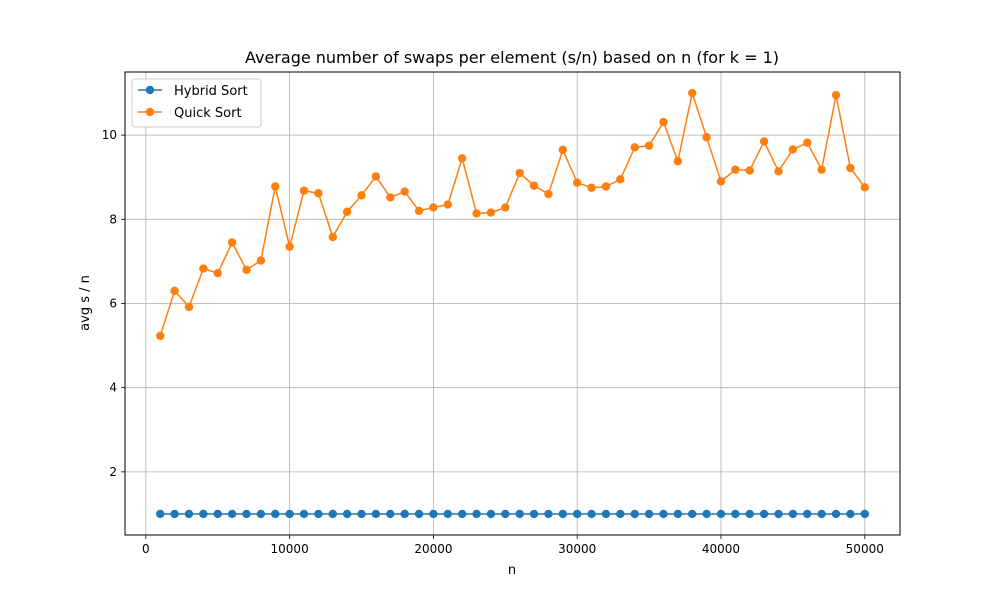 This screenshot has height=600, width=1000. Describe the element at coordinates (208, 113) in the screenshot. I see `legend-label-quick-sort: Quick Sort` at that location.